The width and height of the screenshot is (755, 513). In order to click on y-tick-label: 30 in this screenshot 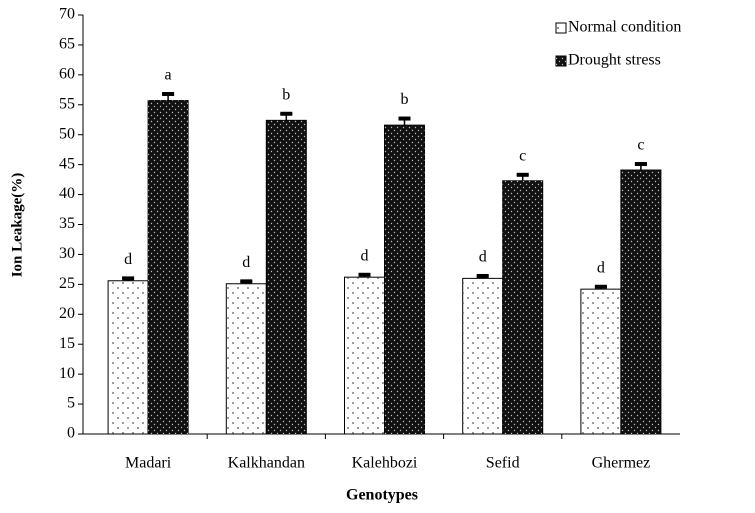, I will do `click(67, 253)`.